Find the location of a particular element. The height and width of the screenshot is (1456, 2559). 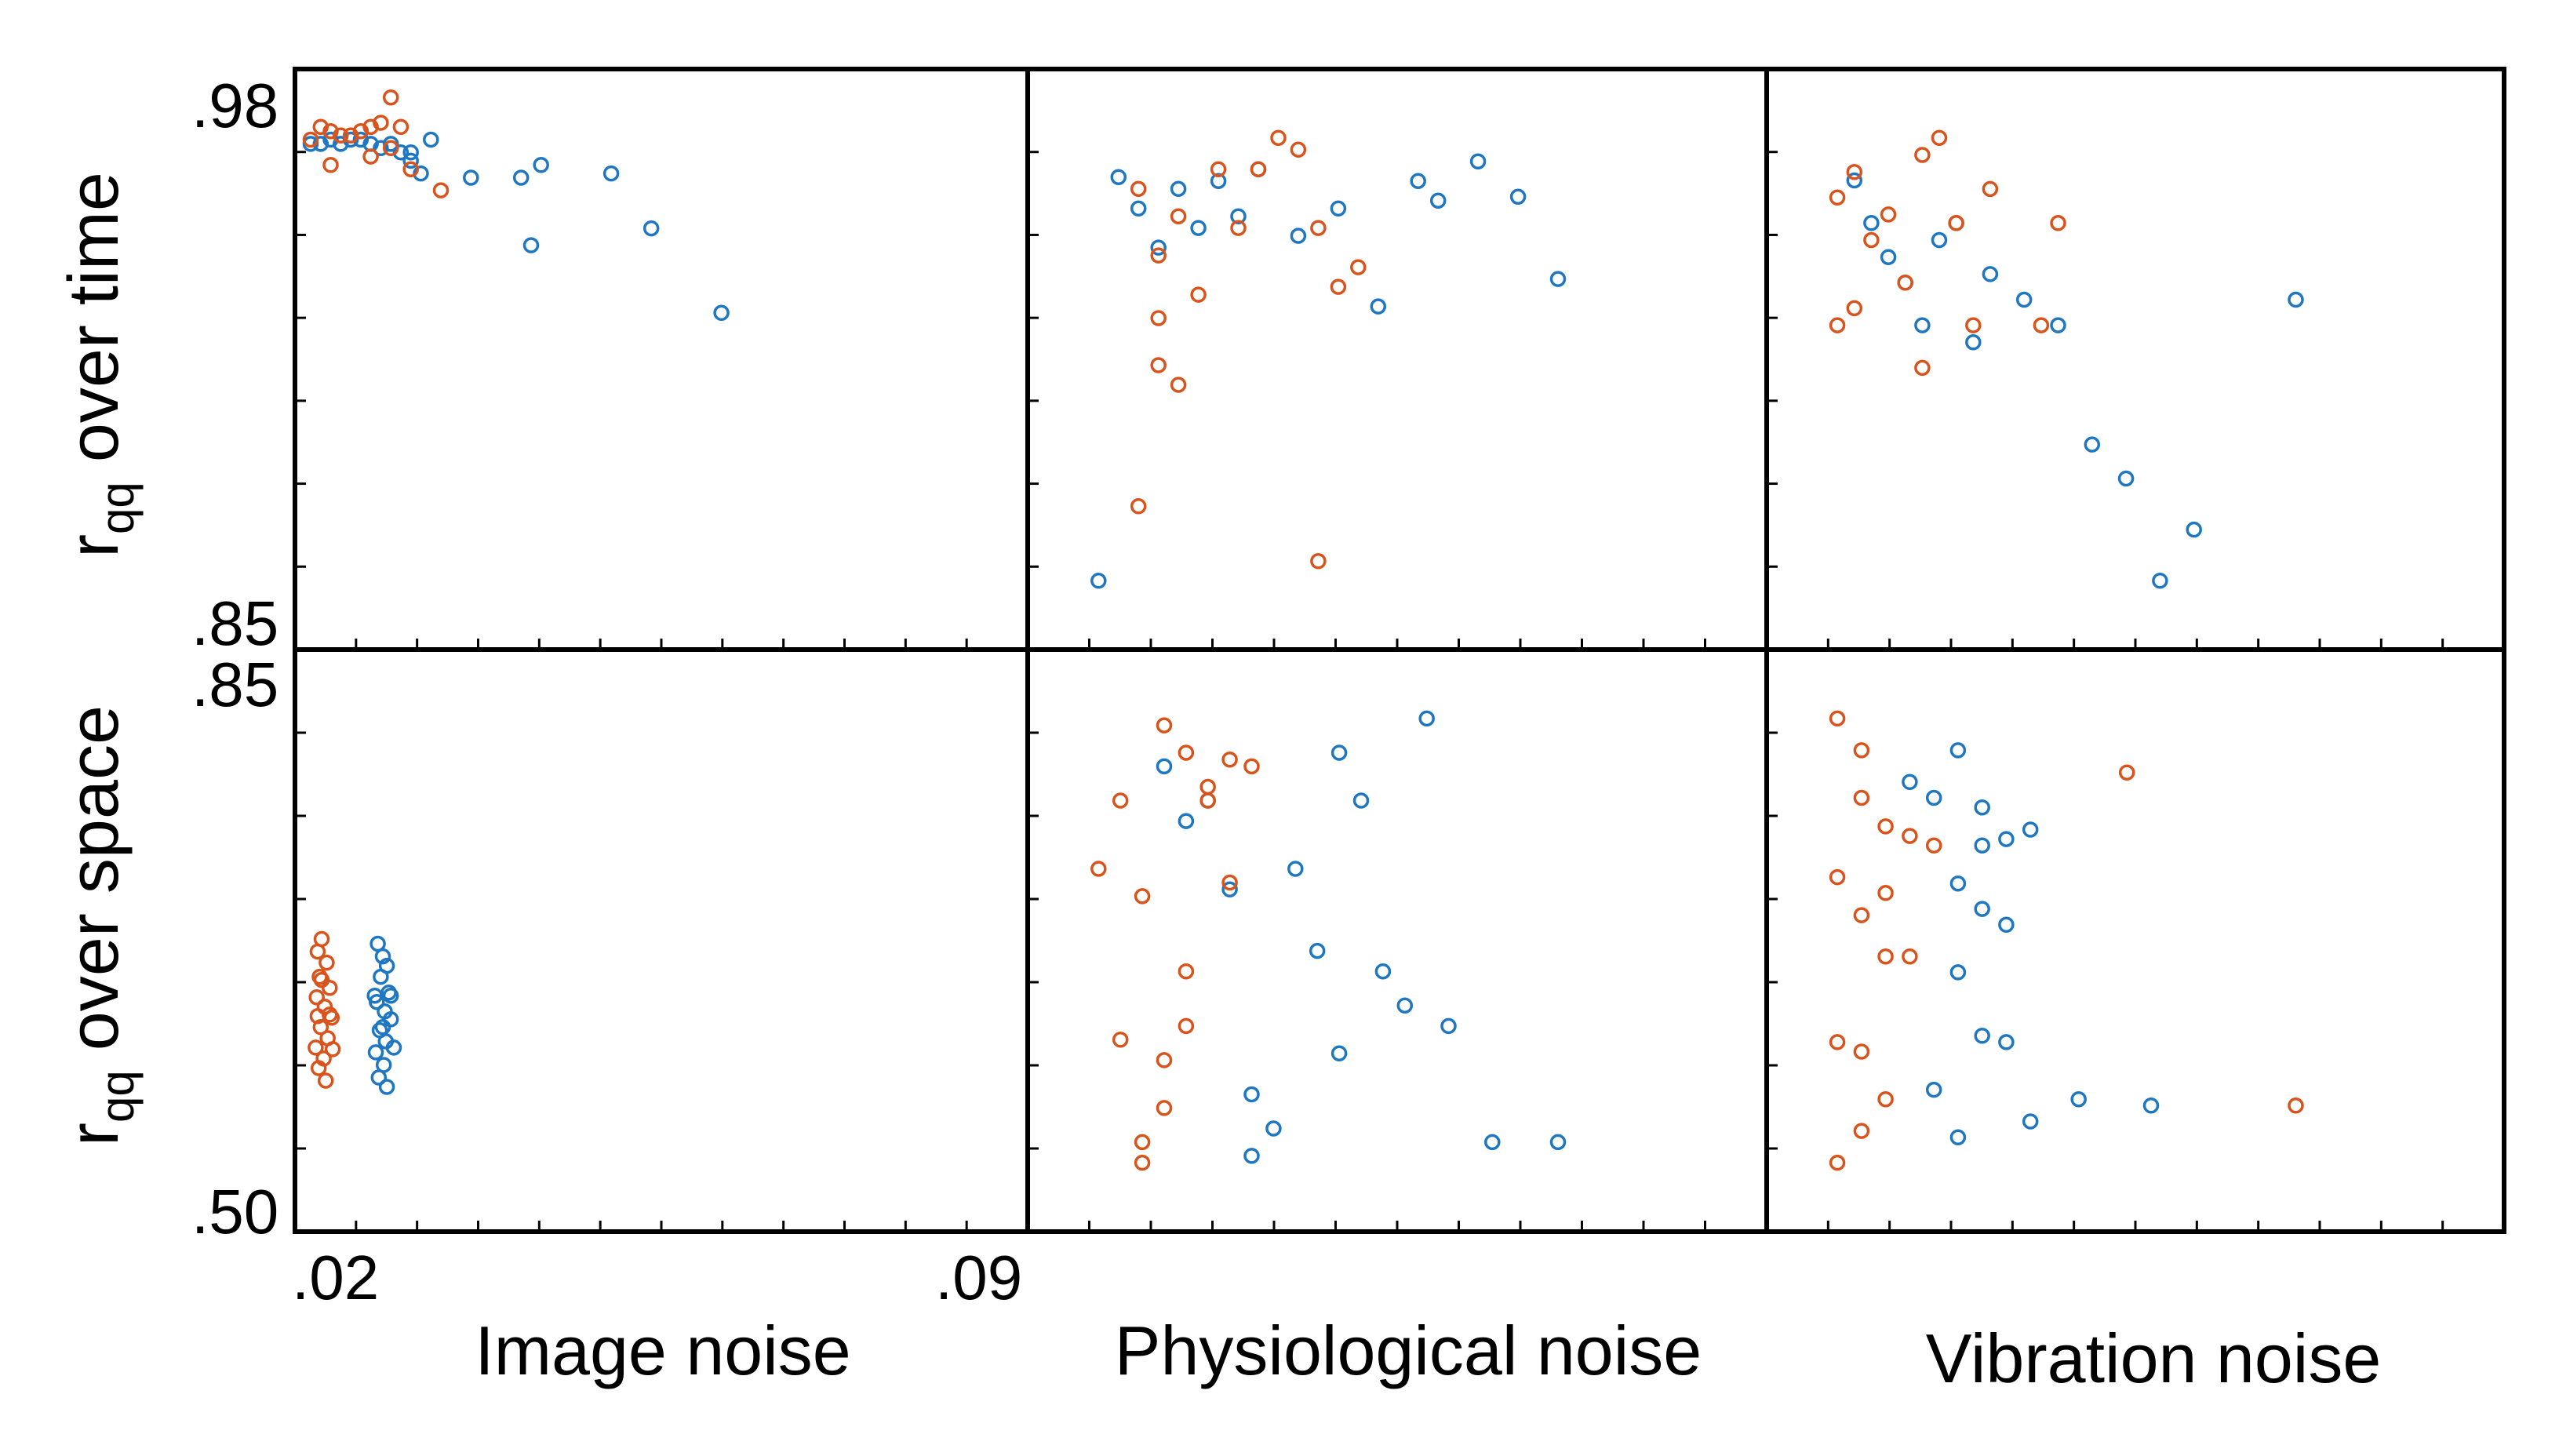

y-title-bottom-main: r is located at coordinates (94, 1134).